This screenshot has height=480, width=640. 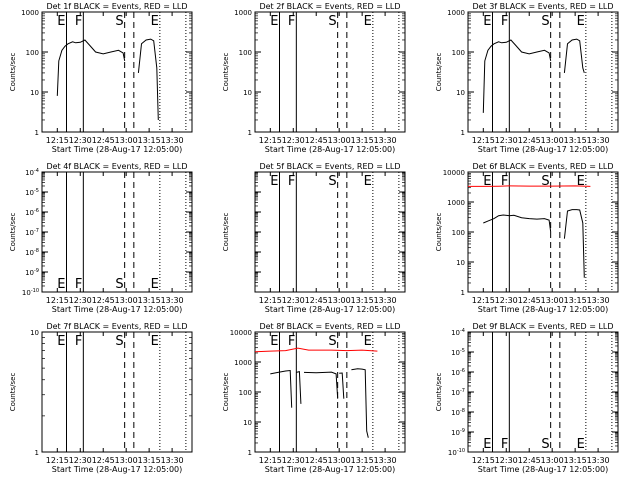 I want to click on y-tick-label: 10⁻⁵, so click(x=32, y=192).